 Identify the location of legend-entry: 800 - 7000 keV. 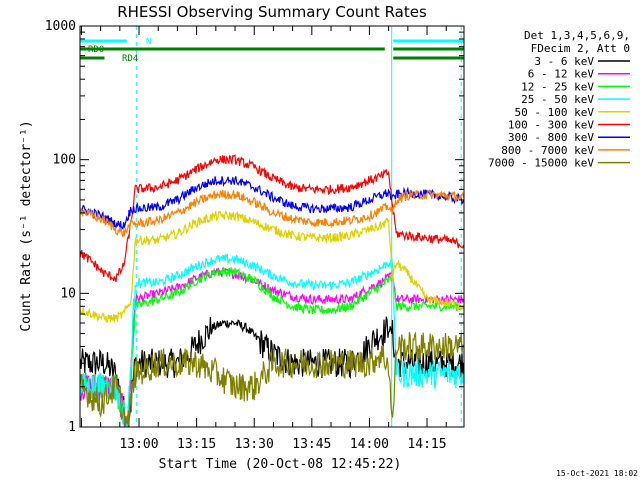
(547, 150).